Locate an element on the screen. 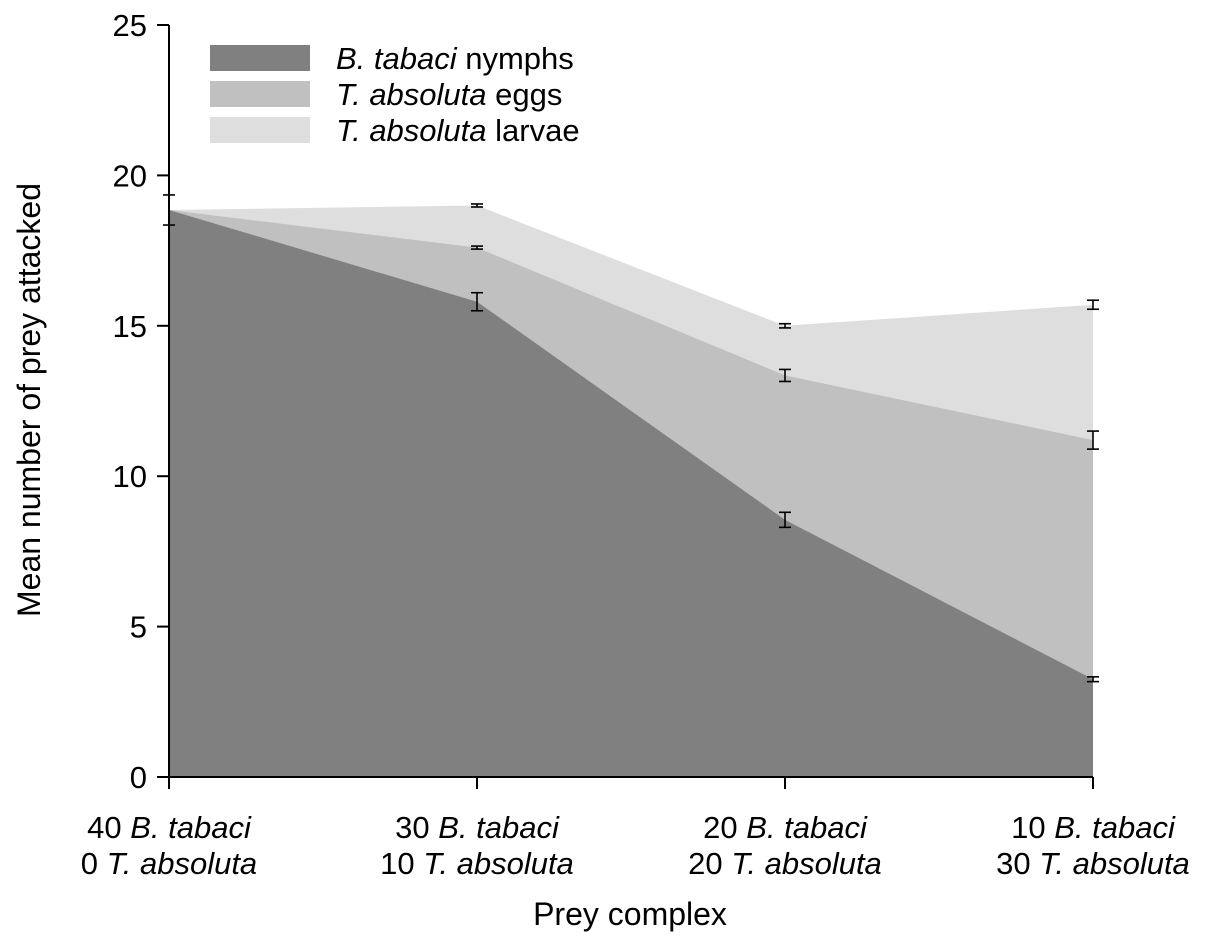 Image resolution: width=1220 pixels, height=938 pixels. legend-label-2: T. absoluta larvae is located at coordinates (458, 130).